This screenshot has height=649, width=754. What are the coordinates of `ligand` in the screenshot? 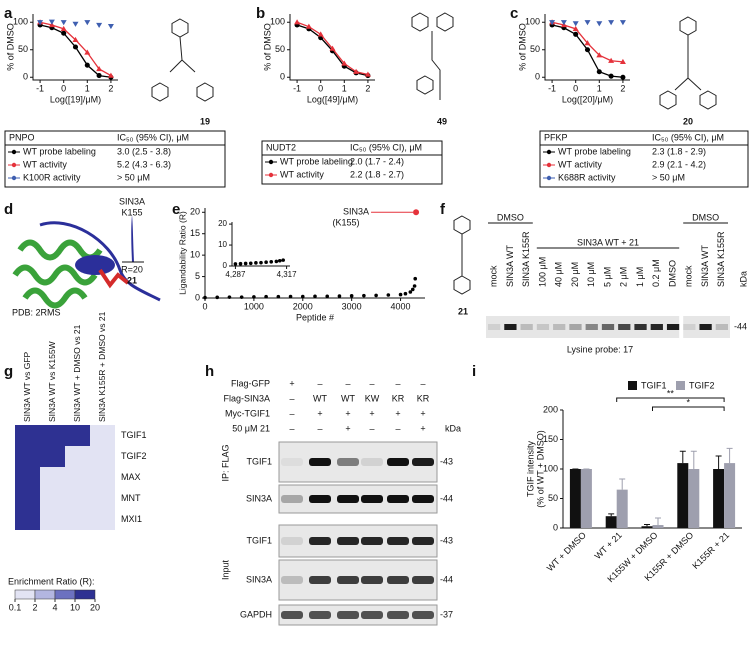 It's located at (114, 278).